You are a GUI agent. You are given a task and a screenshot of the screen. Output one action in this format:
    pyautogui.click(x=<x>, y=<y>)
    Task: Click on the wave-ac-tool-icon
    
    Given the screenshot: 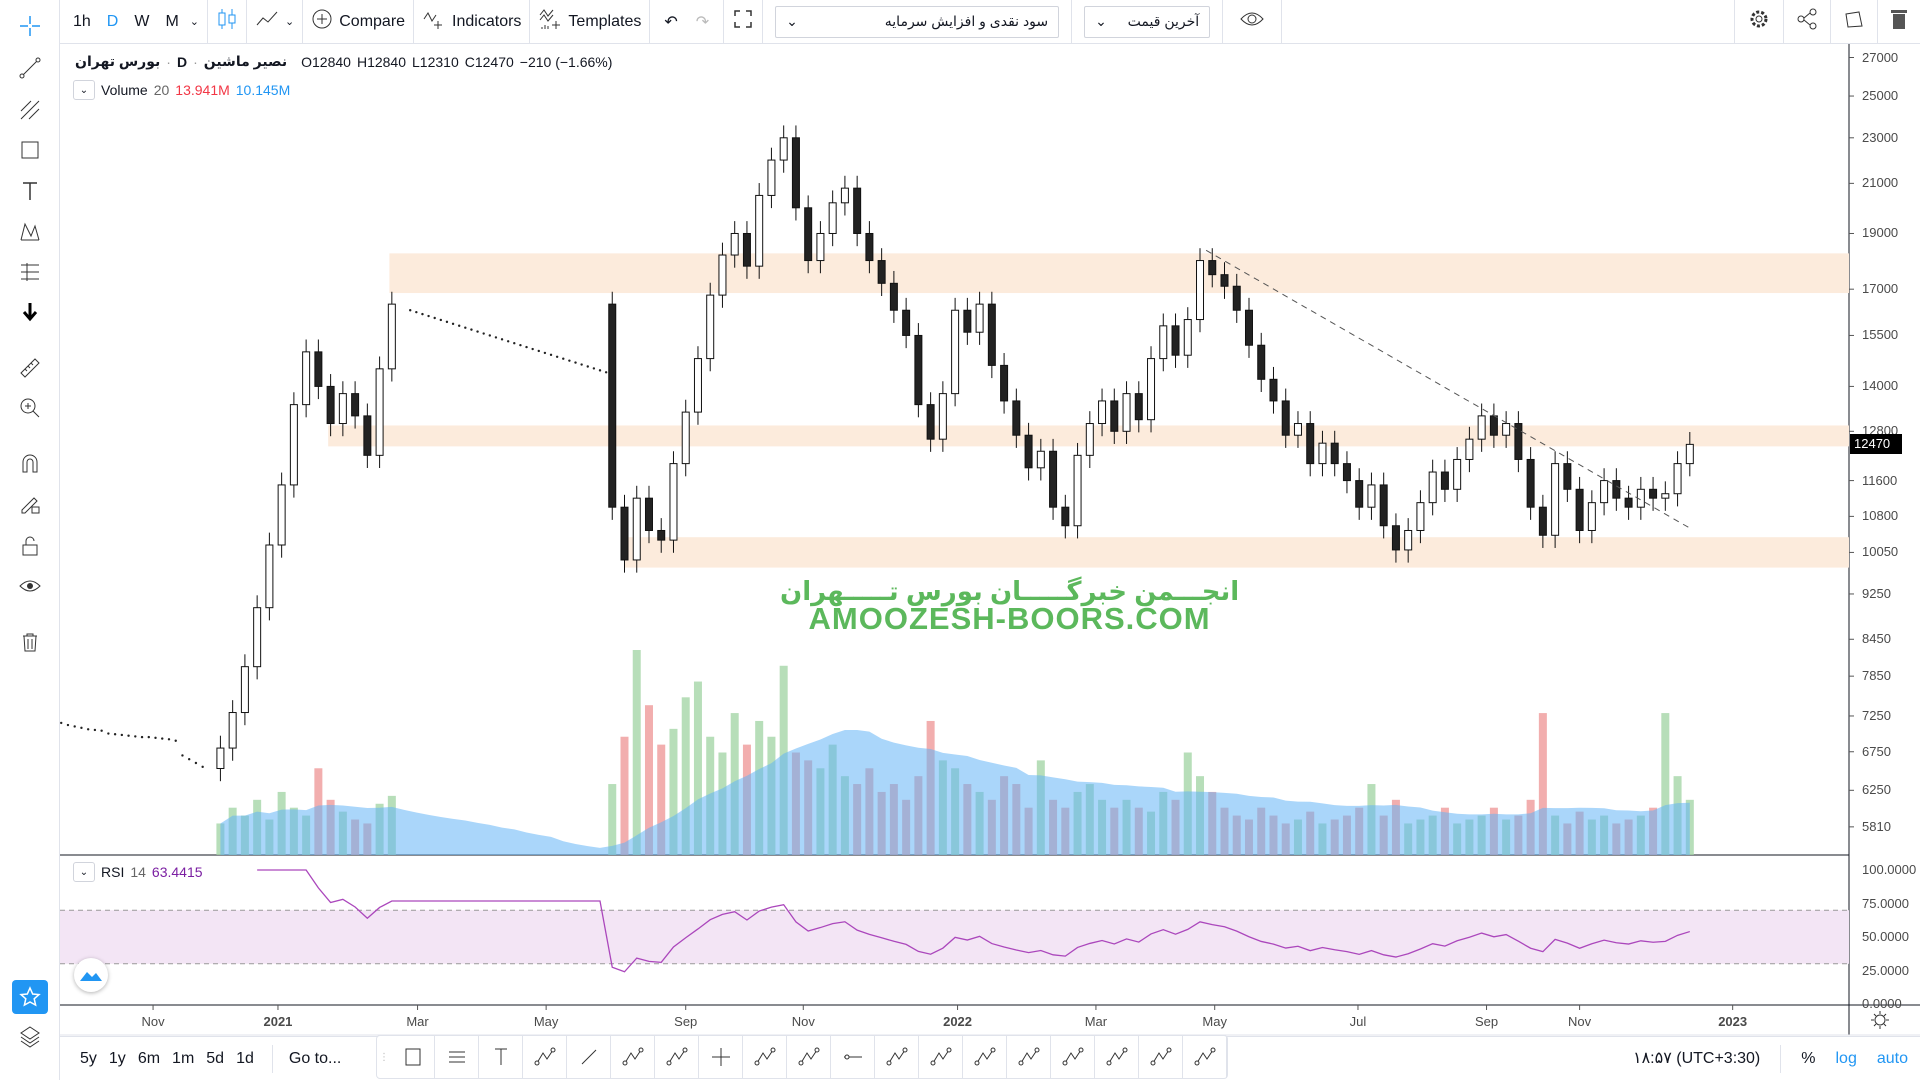 What is the action you would take?
    pyautogui.click(x=985, y=1057)
    